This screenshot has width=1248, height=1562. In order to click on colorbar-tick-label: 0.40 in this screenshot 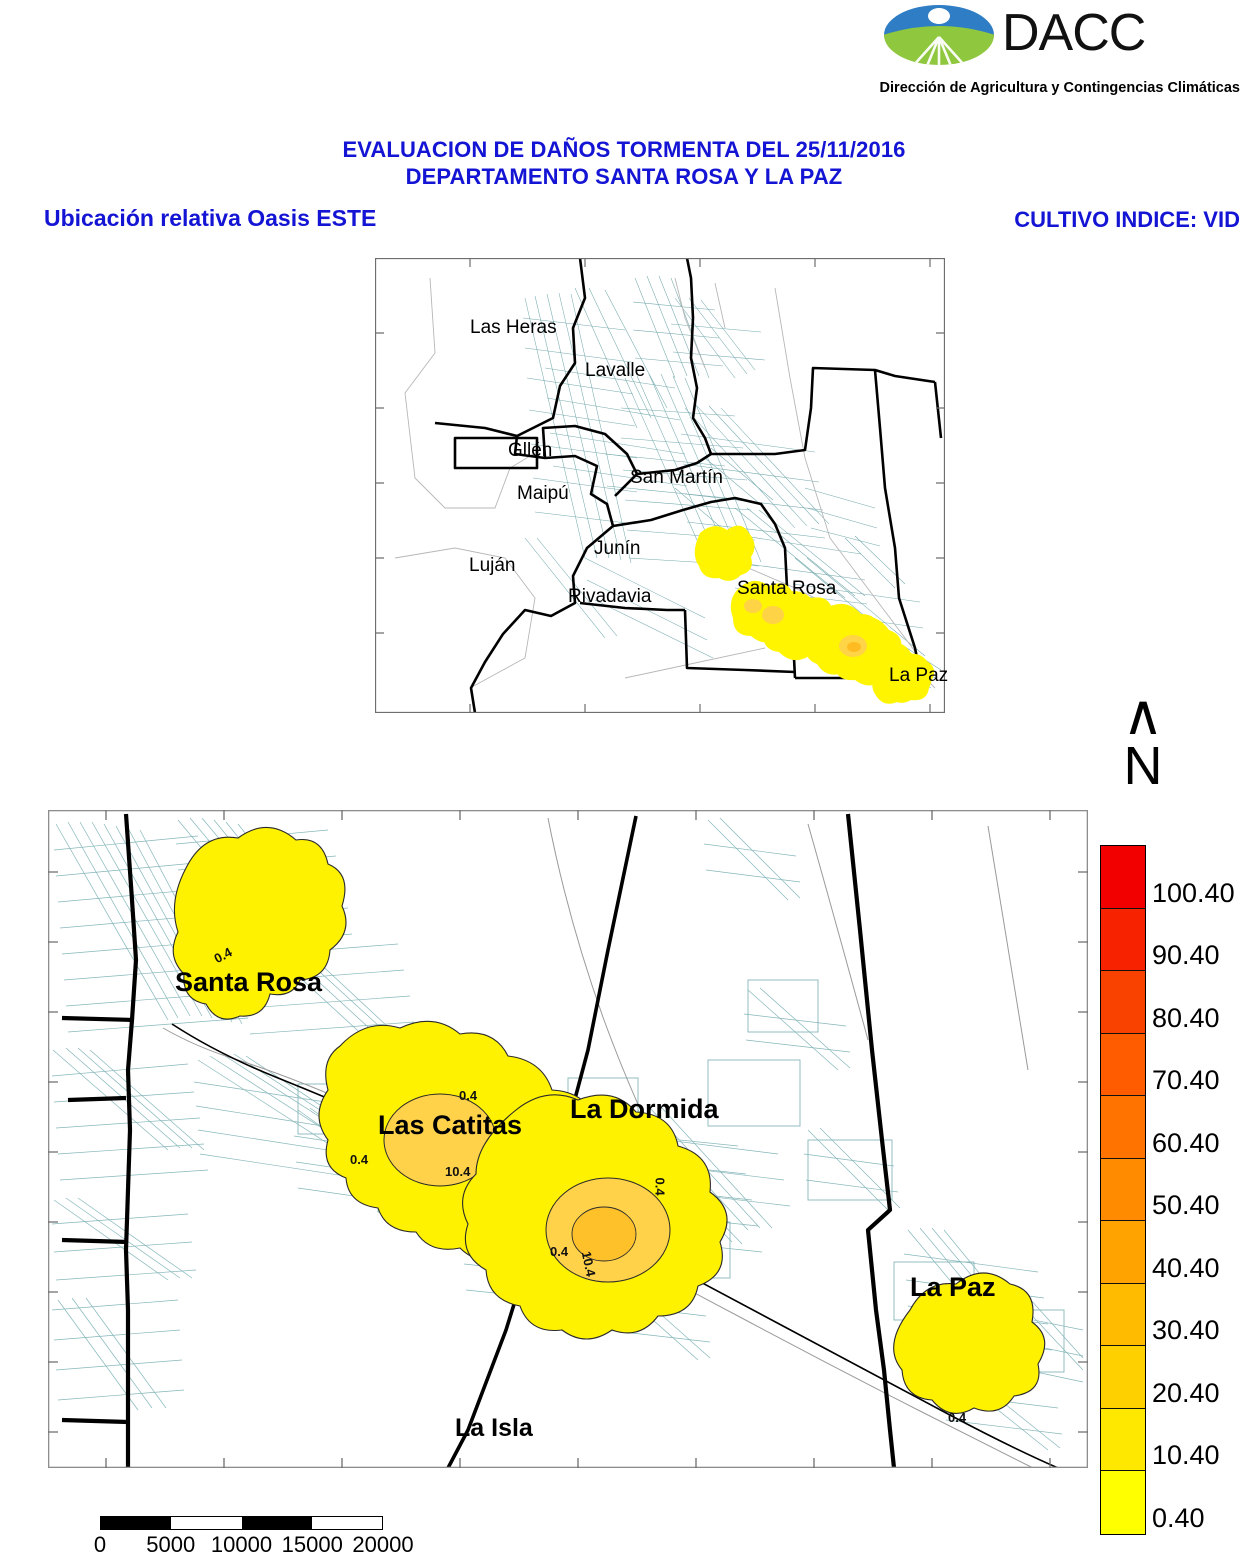, I will do `click(1178, 1518)`.